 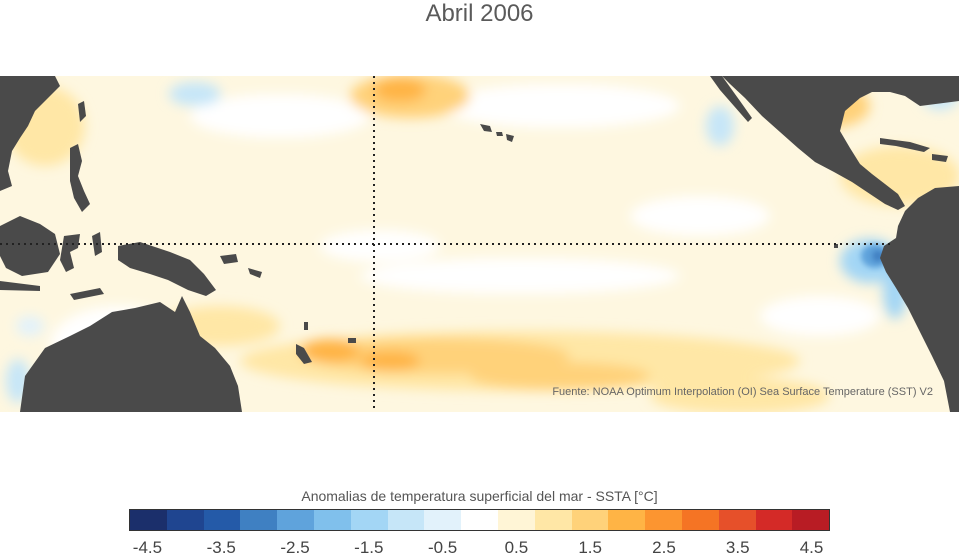 I want to click on land-philippines, so click(x=80, y=178).